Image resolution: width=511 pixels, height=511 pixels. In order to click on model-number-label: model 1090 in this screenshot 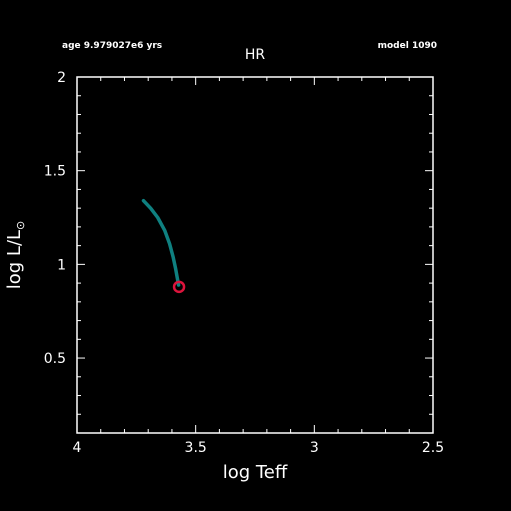, I will do `click(407, 46)`.